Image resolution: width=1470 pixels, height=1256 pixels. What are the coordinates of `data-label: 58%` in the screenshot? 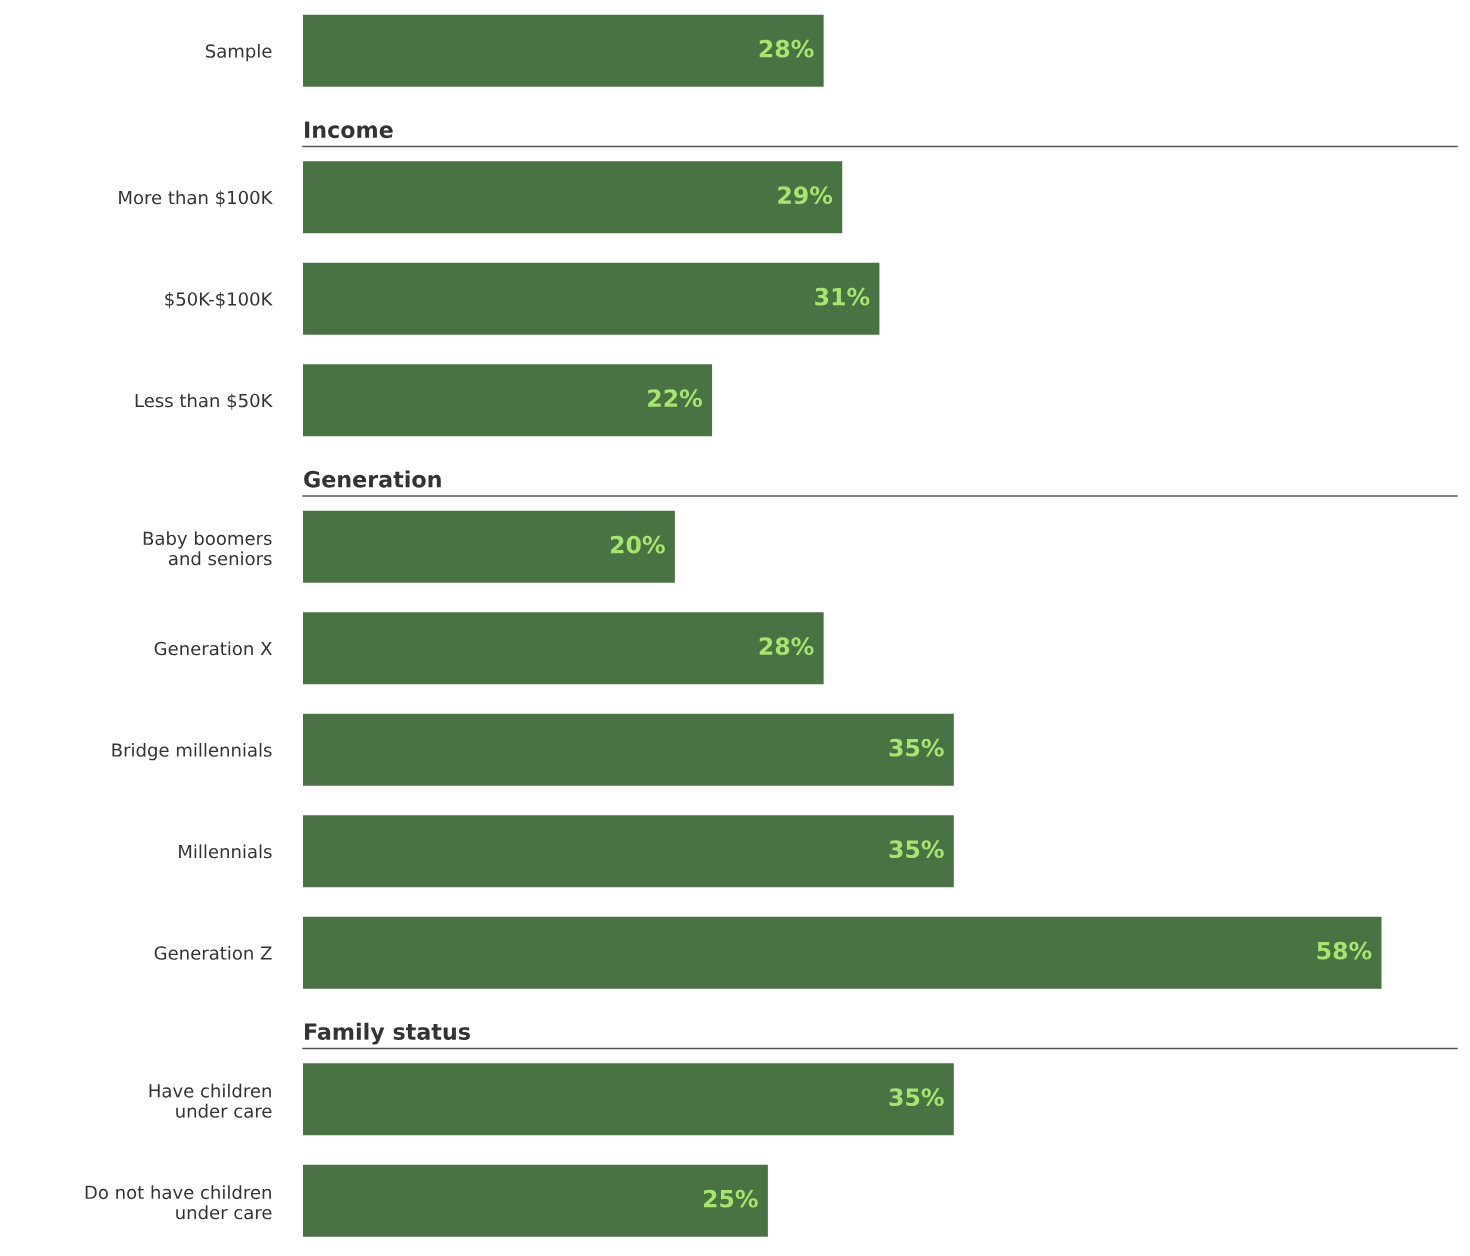 It's located at (1344, 950).